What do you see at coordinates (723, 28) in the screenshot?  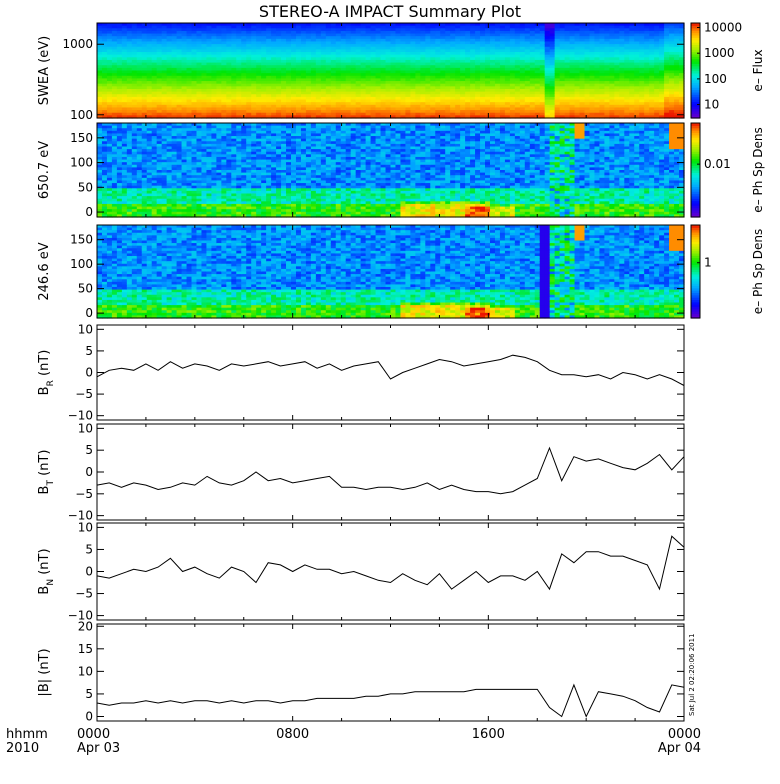 I see `colorbar-tick-label: 10000` at bounding box center [723, 28].